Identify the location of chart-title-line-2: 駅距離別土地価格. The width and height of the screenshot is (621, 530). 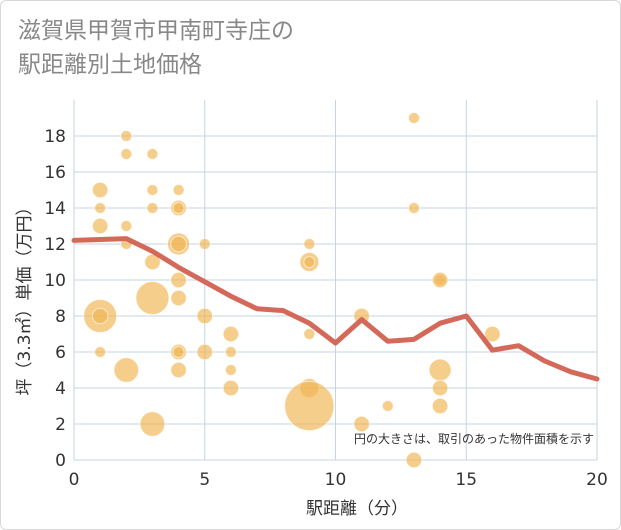
(110, 65).